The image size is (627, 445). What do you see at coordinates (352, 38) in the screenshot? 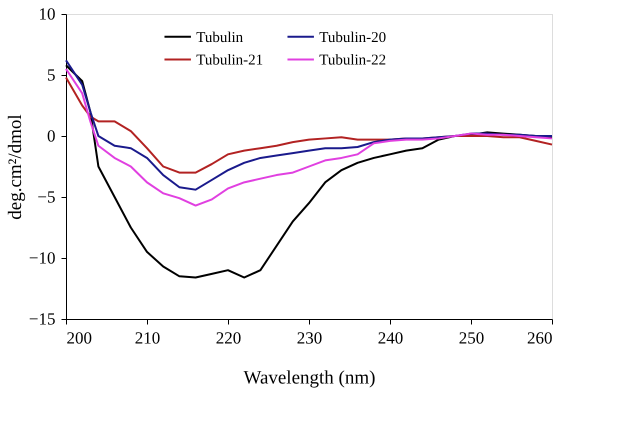
I see `legend-label: Tubulin-20` at bounding box center [352, 38].